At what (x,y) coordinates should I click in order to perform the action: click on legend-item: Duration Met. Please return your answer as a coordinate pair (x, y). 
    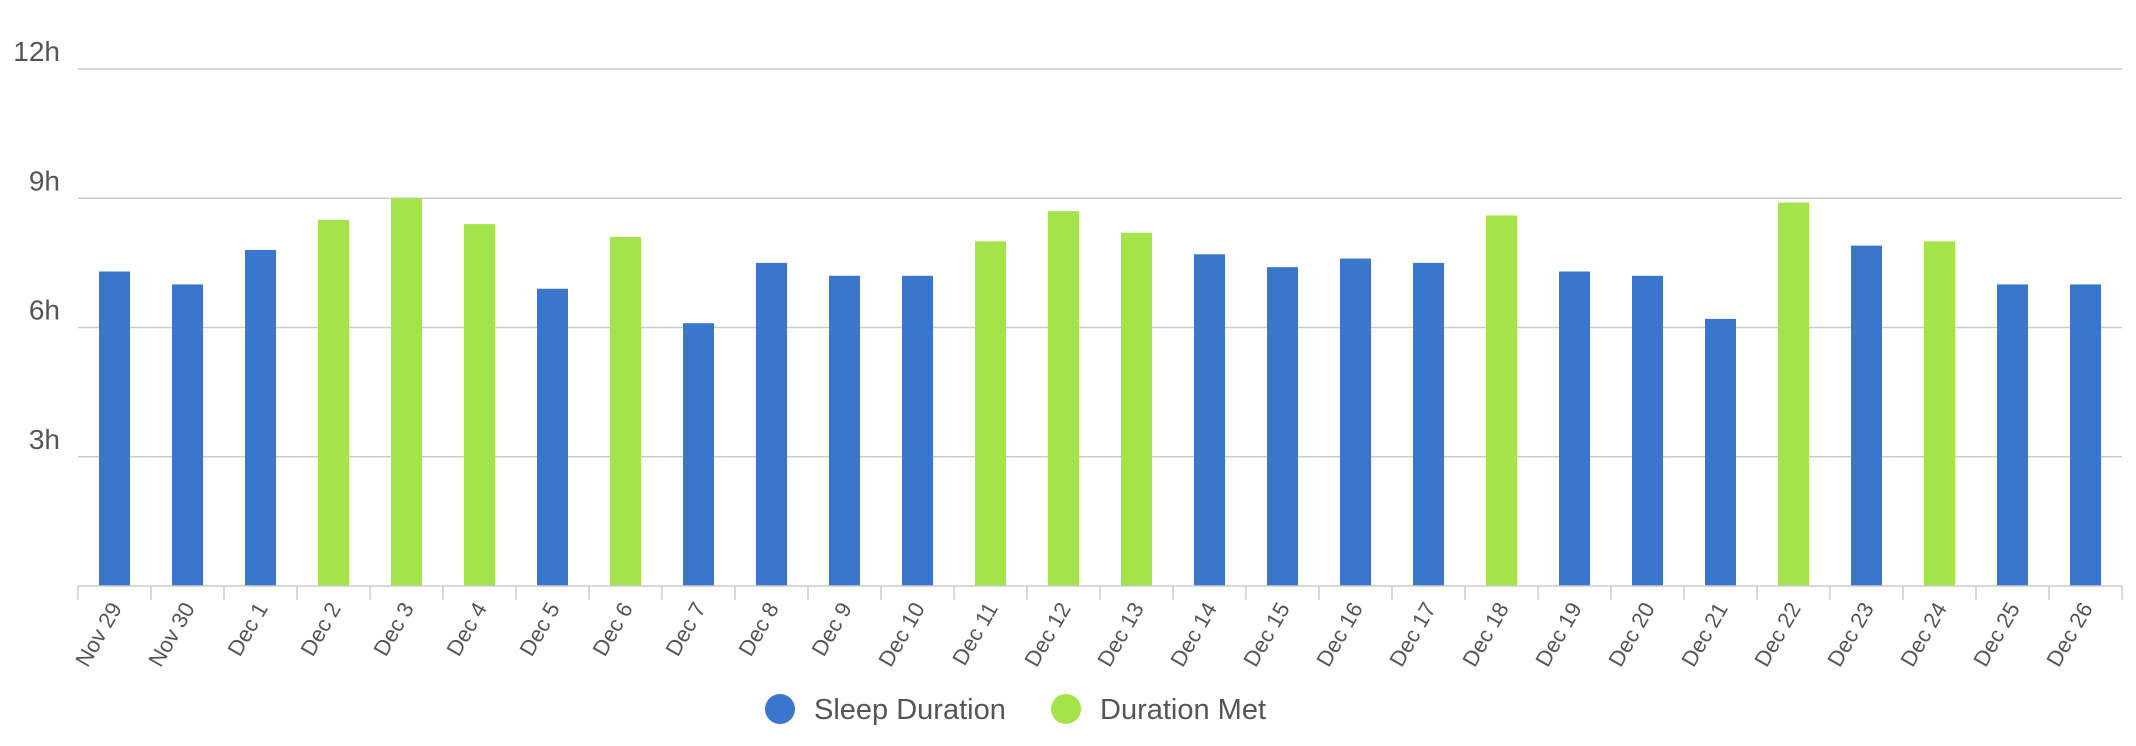
    Looking at the image, I should click on (1158, 710).